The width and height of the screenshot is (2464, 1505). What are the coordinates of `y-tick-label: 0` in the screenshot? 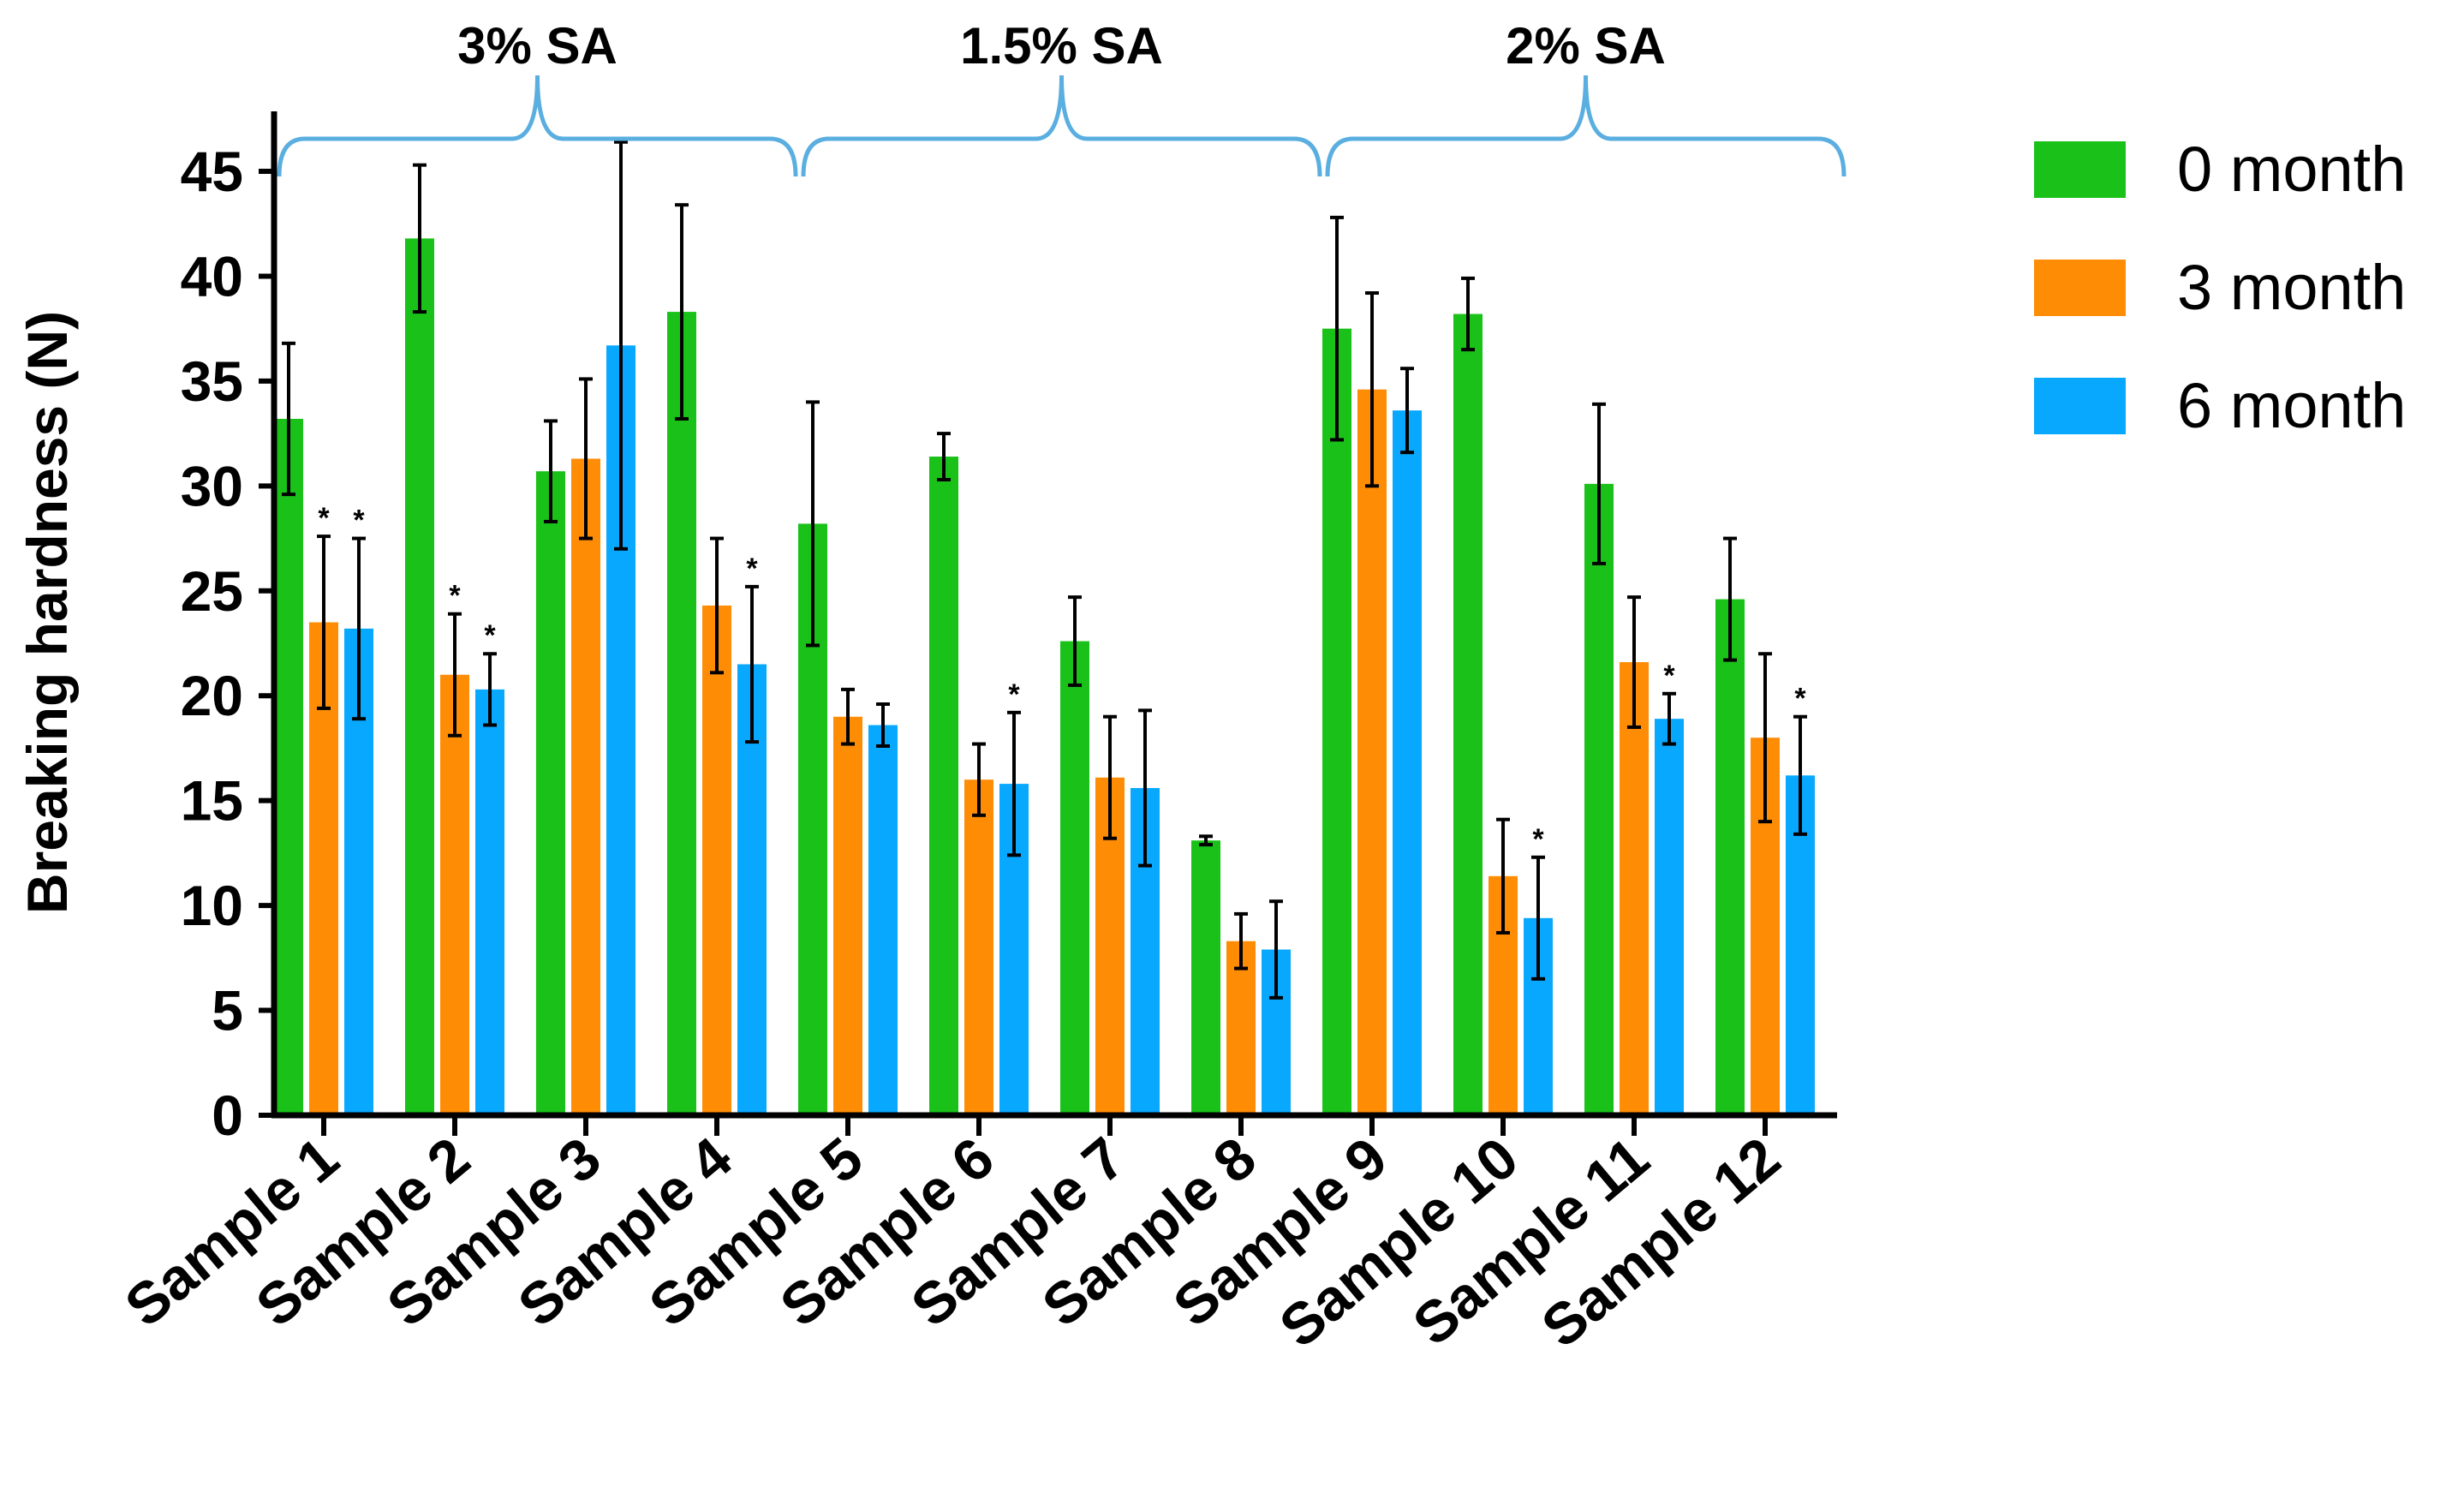 It's located at (228, 1115).